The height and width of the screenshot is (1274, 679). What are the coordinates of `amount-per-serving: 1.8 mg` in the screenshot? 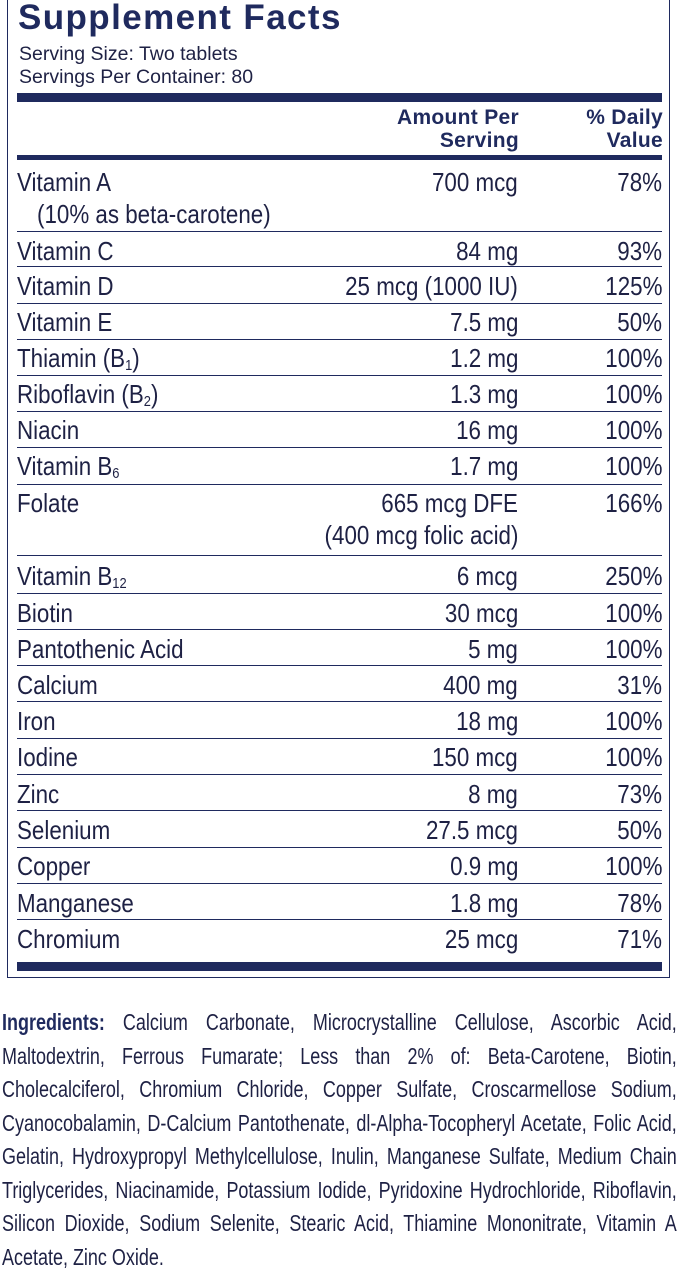 It's located at (483, 903).